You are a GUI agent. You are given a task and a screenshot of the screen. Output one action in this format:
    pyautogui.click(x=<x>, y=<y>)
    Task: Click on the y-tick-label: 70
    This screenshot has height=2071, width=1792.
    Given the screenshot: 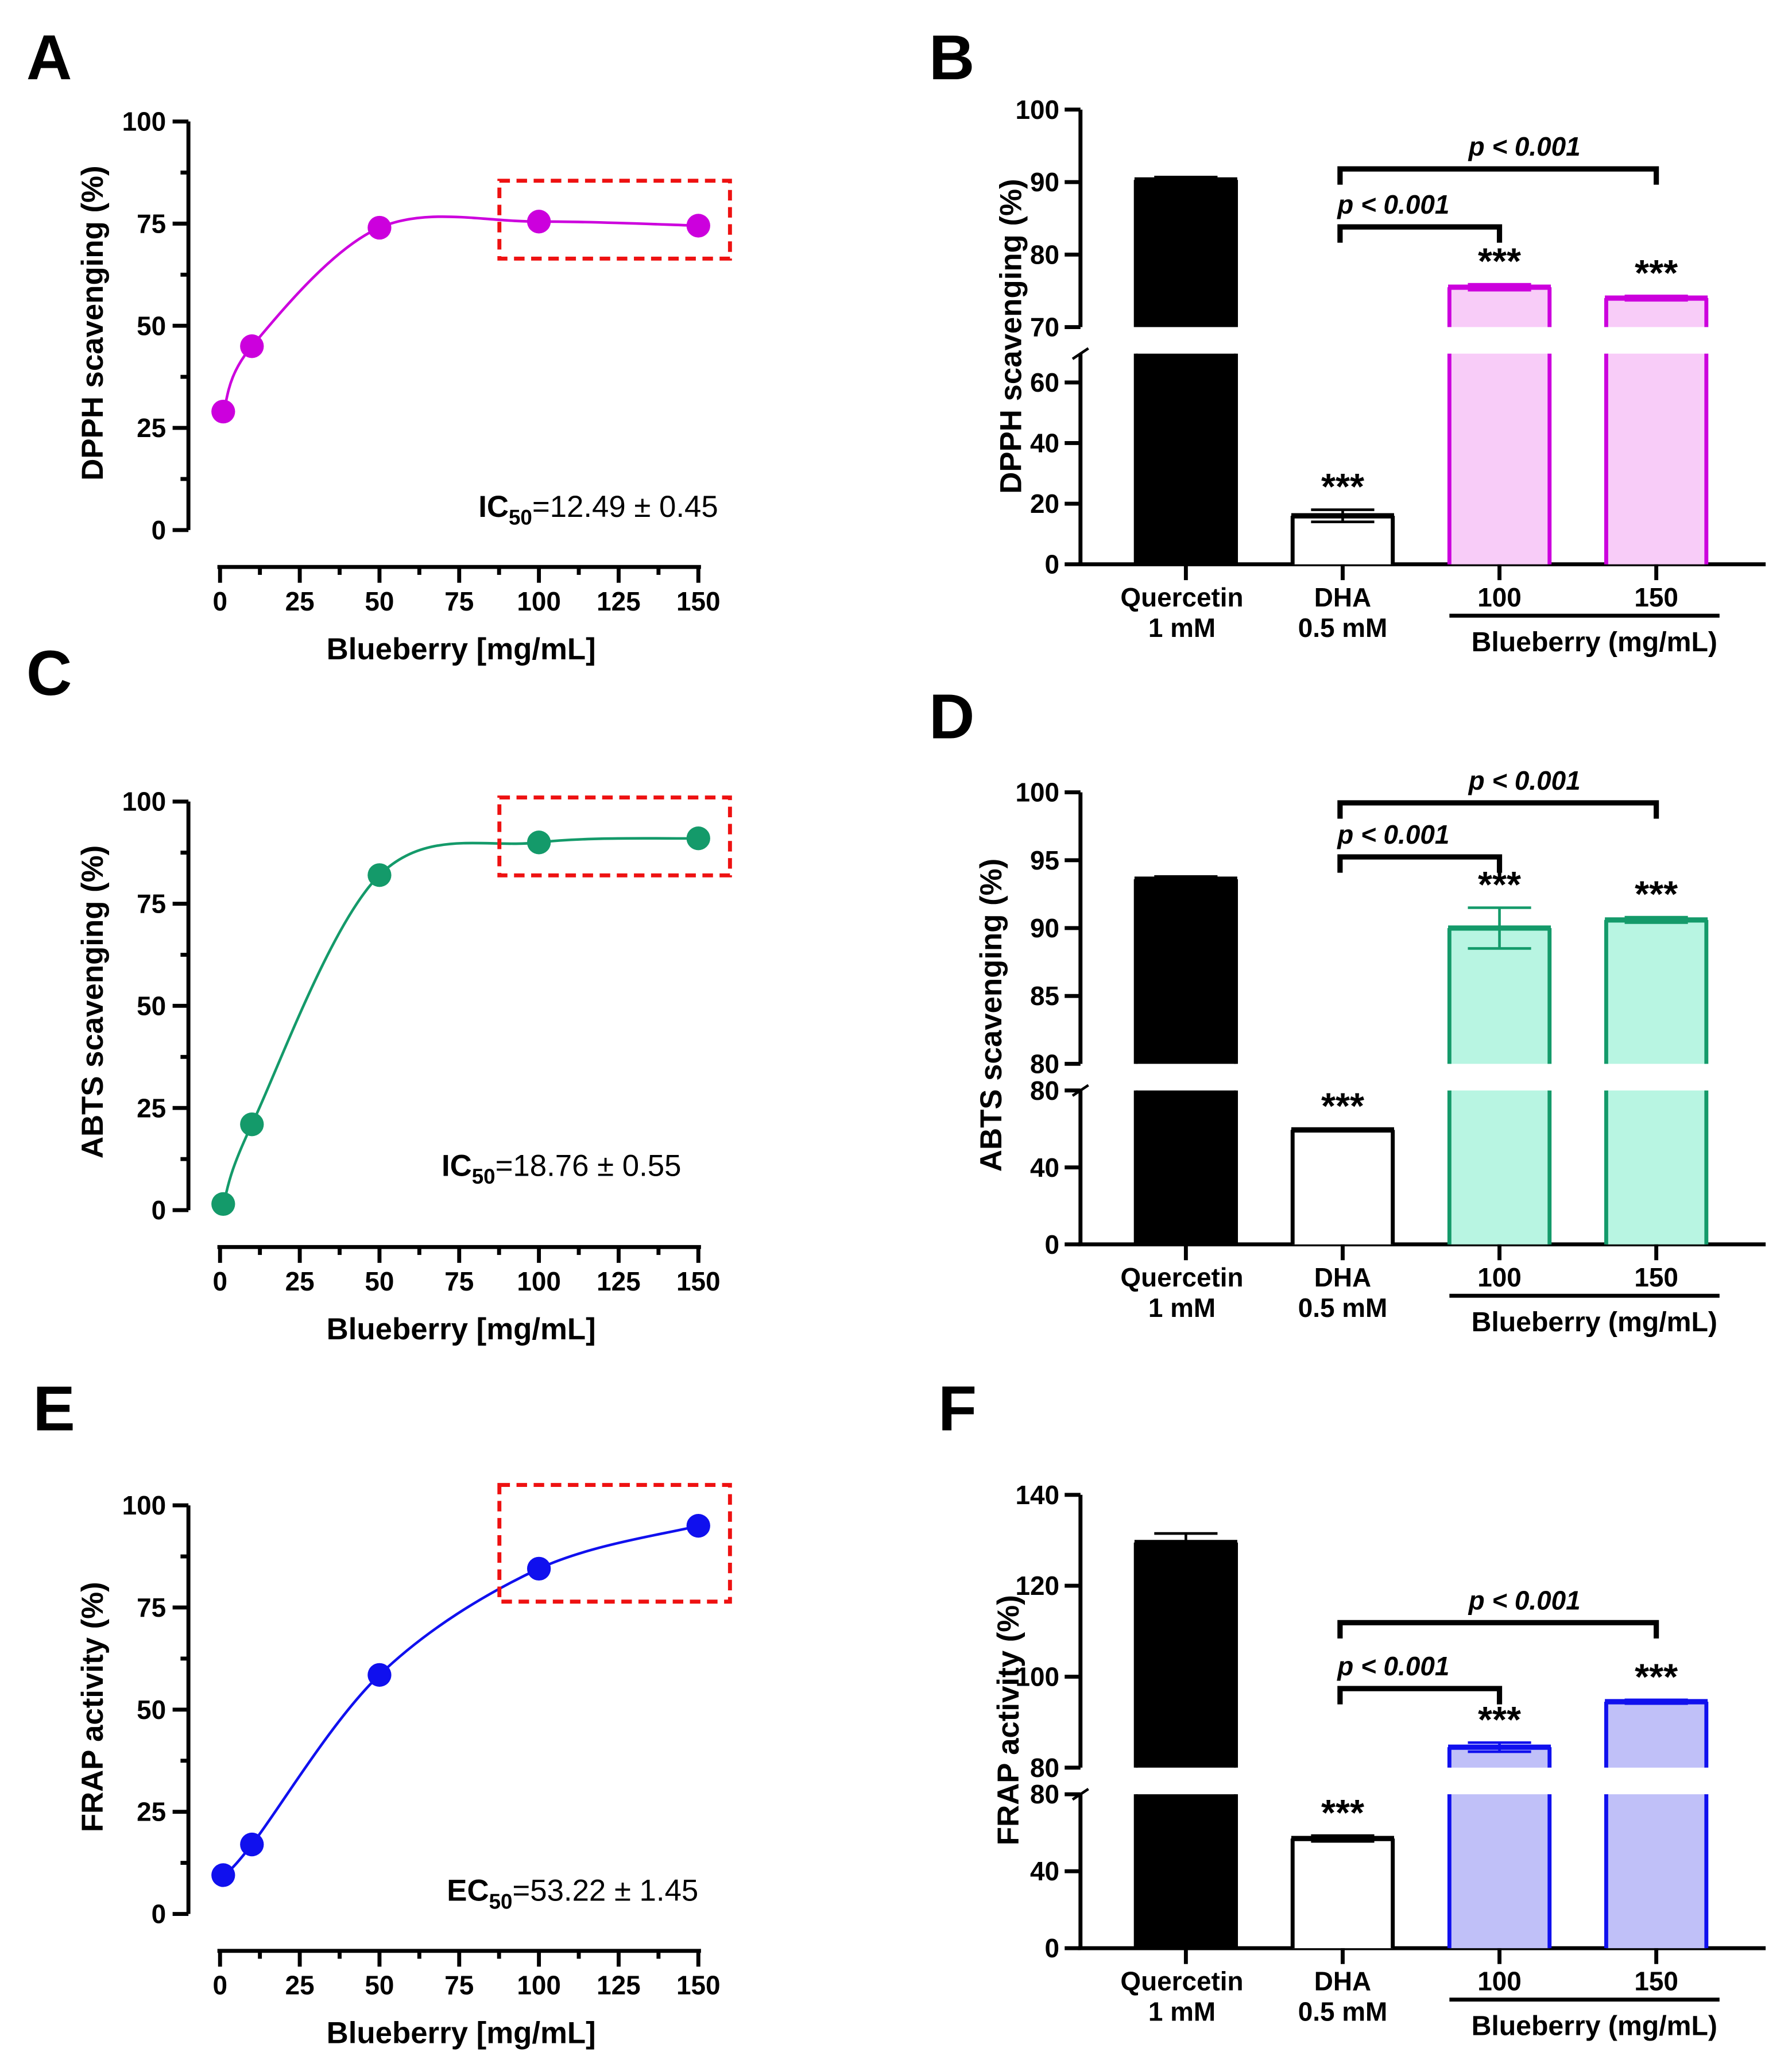 What is the action you would take?
    pyautogui.click(x=1044, y=327)
    